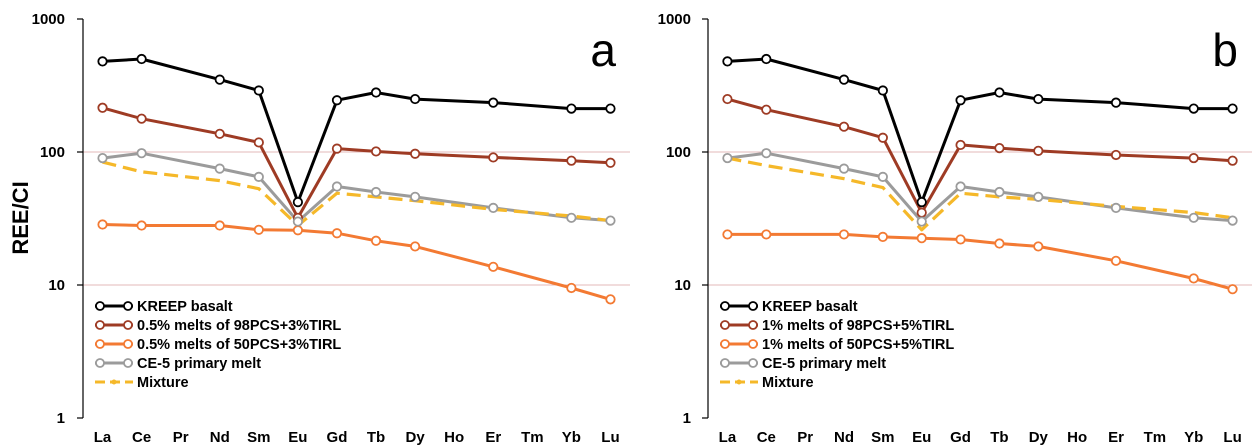 This screenshot has height=448, width=1257. Describe the element at coordinates (571, 437) in the screenshot. I see `x-tick-label: Yb` at that location.